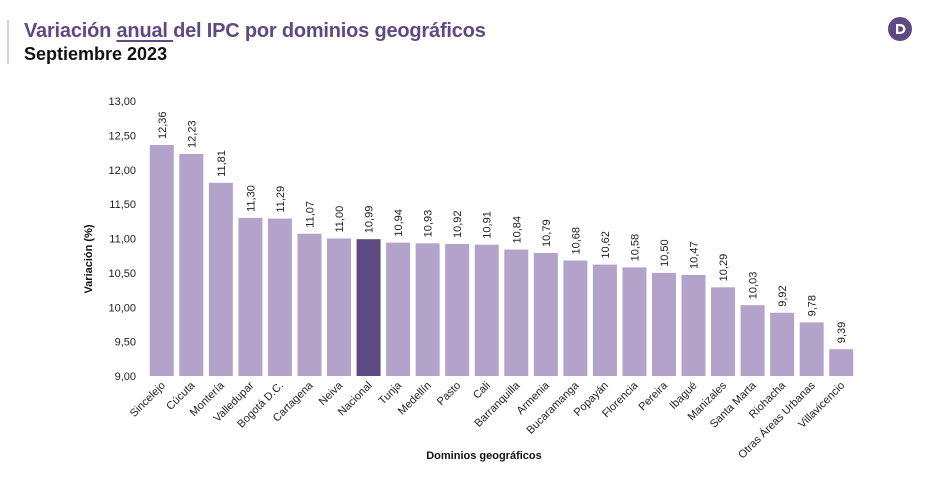 The width and height of the screenshot is (934, 479). I want to click on data-label: 10,62, so click(606, 245).